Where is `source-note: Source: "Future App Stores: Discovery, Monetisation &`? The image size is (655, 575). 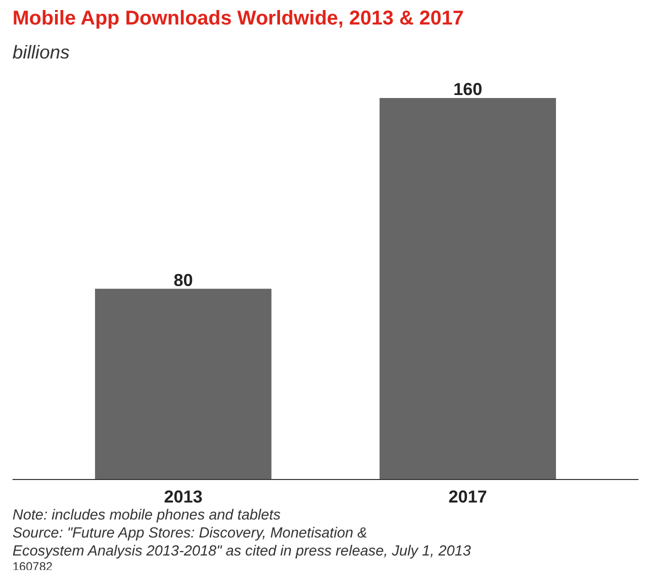
source-note: Source: "Future App Stores: Discovery, Monetisation & is located at coordinates (190, 534).